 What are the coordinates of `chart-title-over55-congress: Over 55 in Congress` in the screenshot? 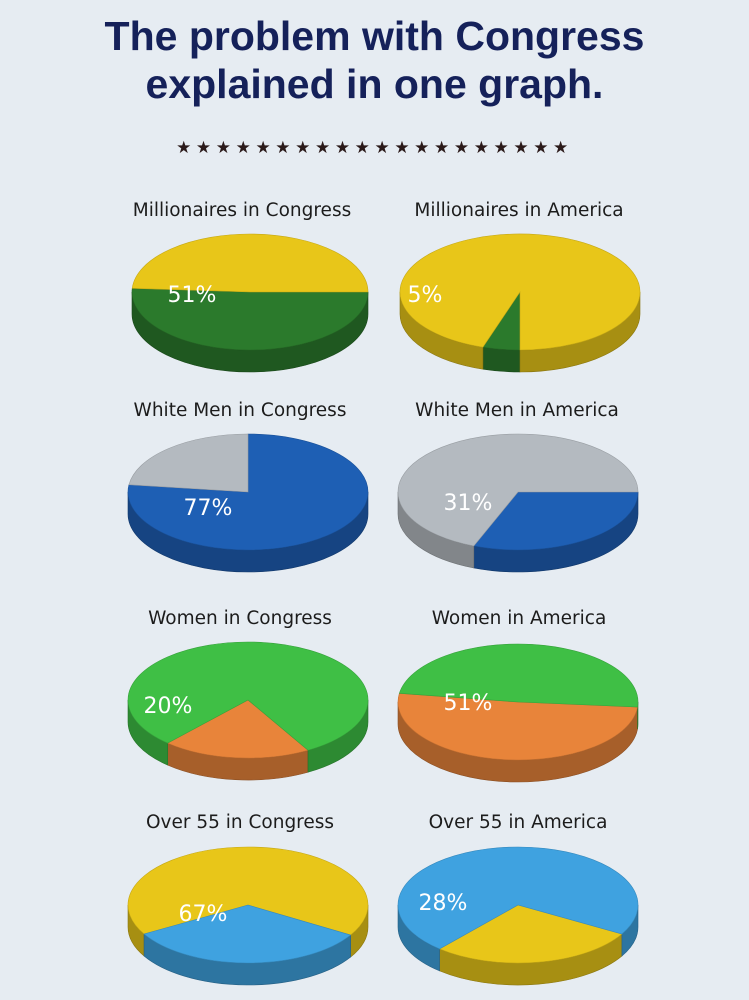 It's located at (240, 822).